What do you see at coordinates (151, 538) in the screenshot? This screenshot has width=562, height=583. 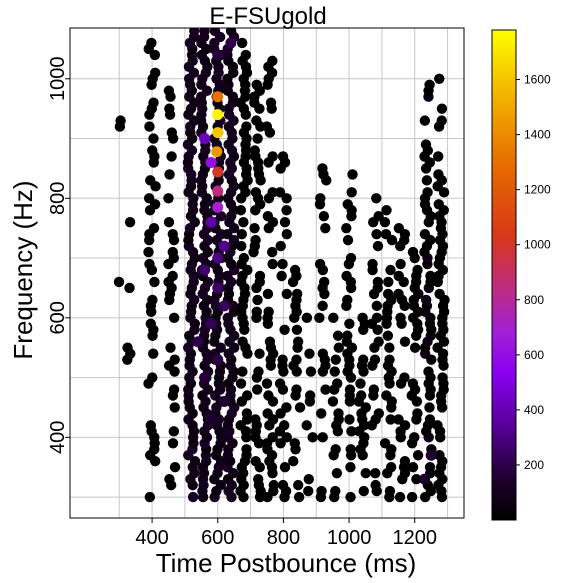 I see `x-tick-label: 400` at bounding box center [151, 538].